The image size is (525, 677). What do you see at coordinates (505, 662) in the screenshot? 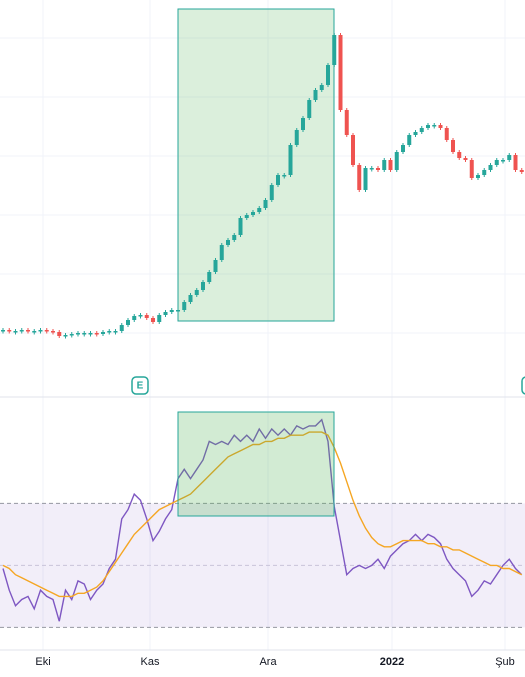
I see `x-tick-label: Şub` at bounding box center [505, 662].